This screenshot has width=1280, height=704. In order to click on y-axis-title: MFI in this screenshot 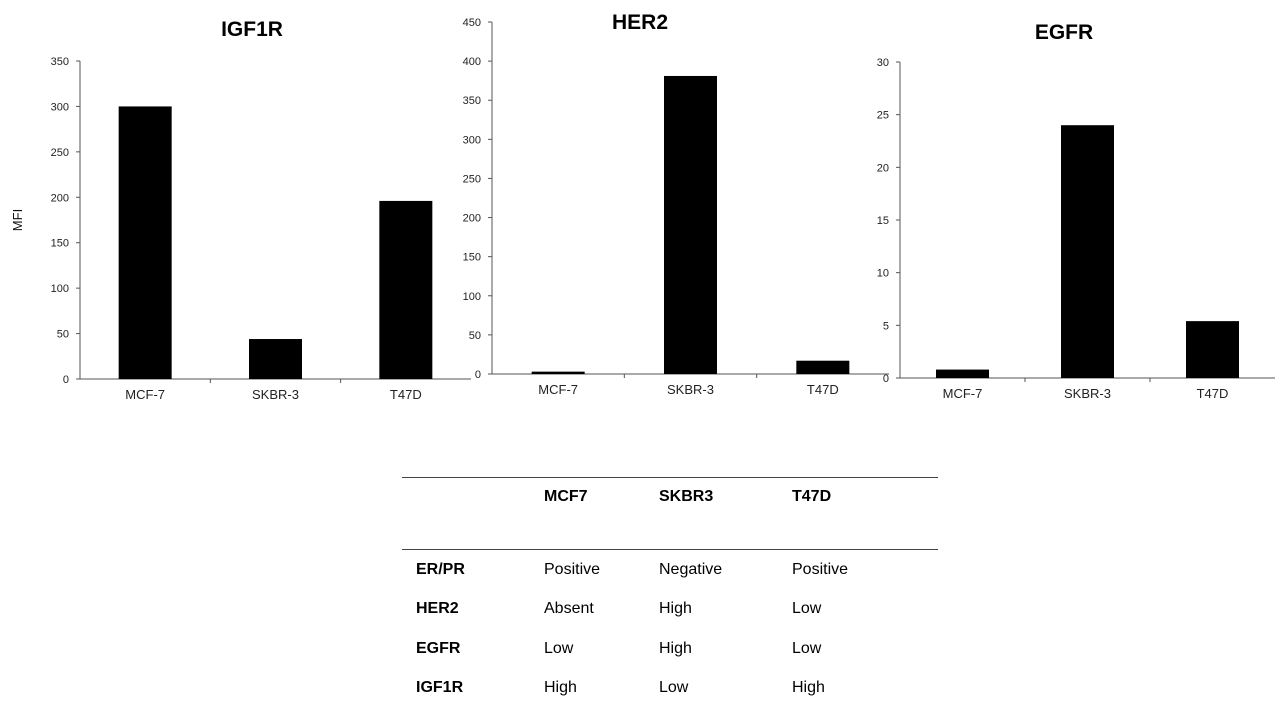, I will do `click(17, 220)`.